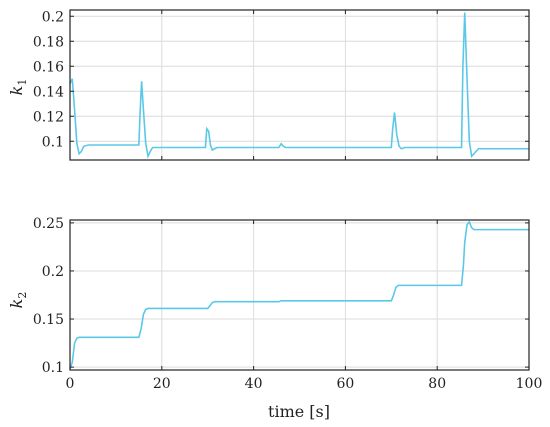 The height and width of the screenshot is (427, 550). Describe the element at coordinates (53, 272) in the screenshot. I see `ytick-label-2: 0.2` at that location.